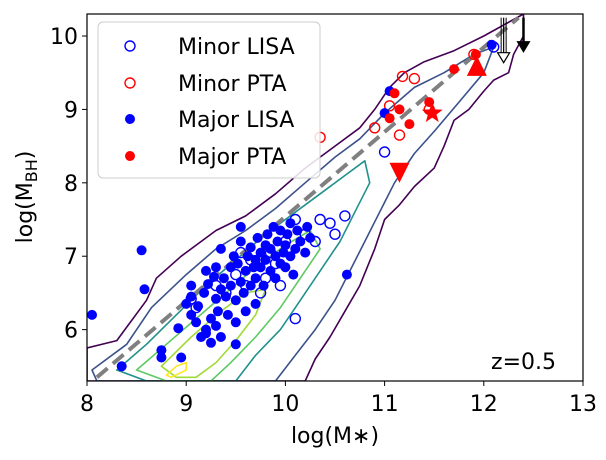 The image size is (606, 460). I want to click on x-tick-label: 12, so click(484, 404).